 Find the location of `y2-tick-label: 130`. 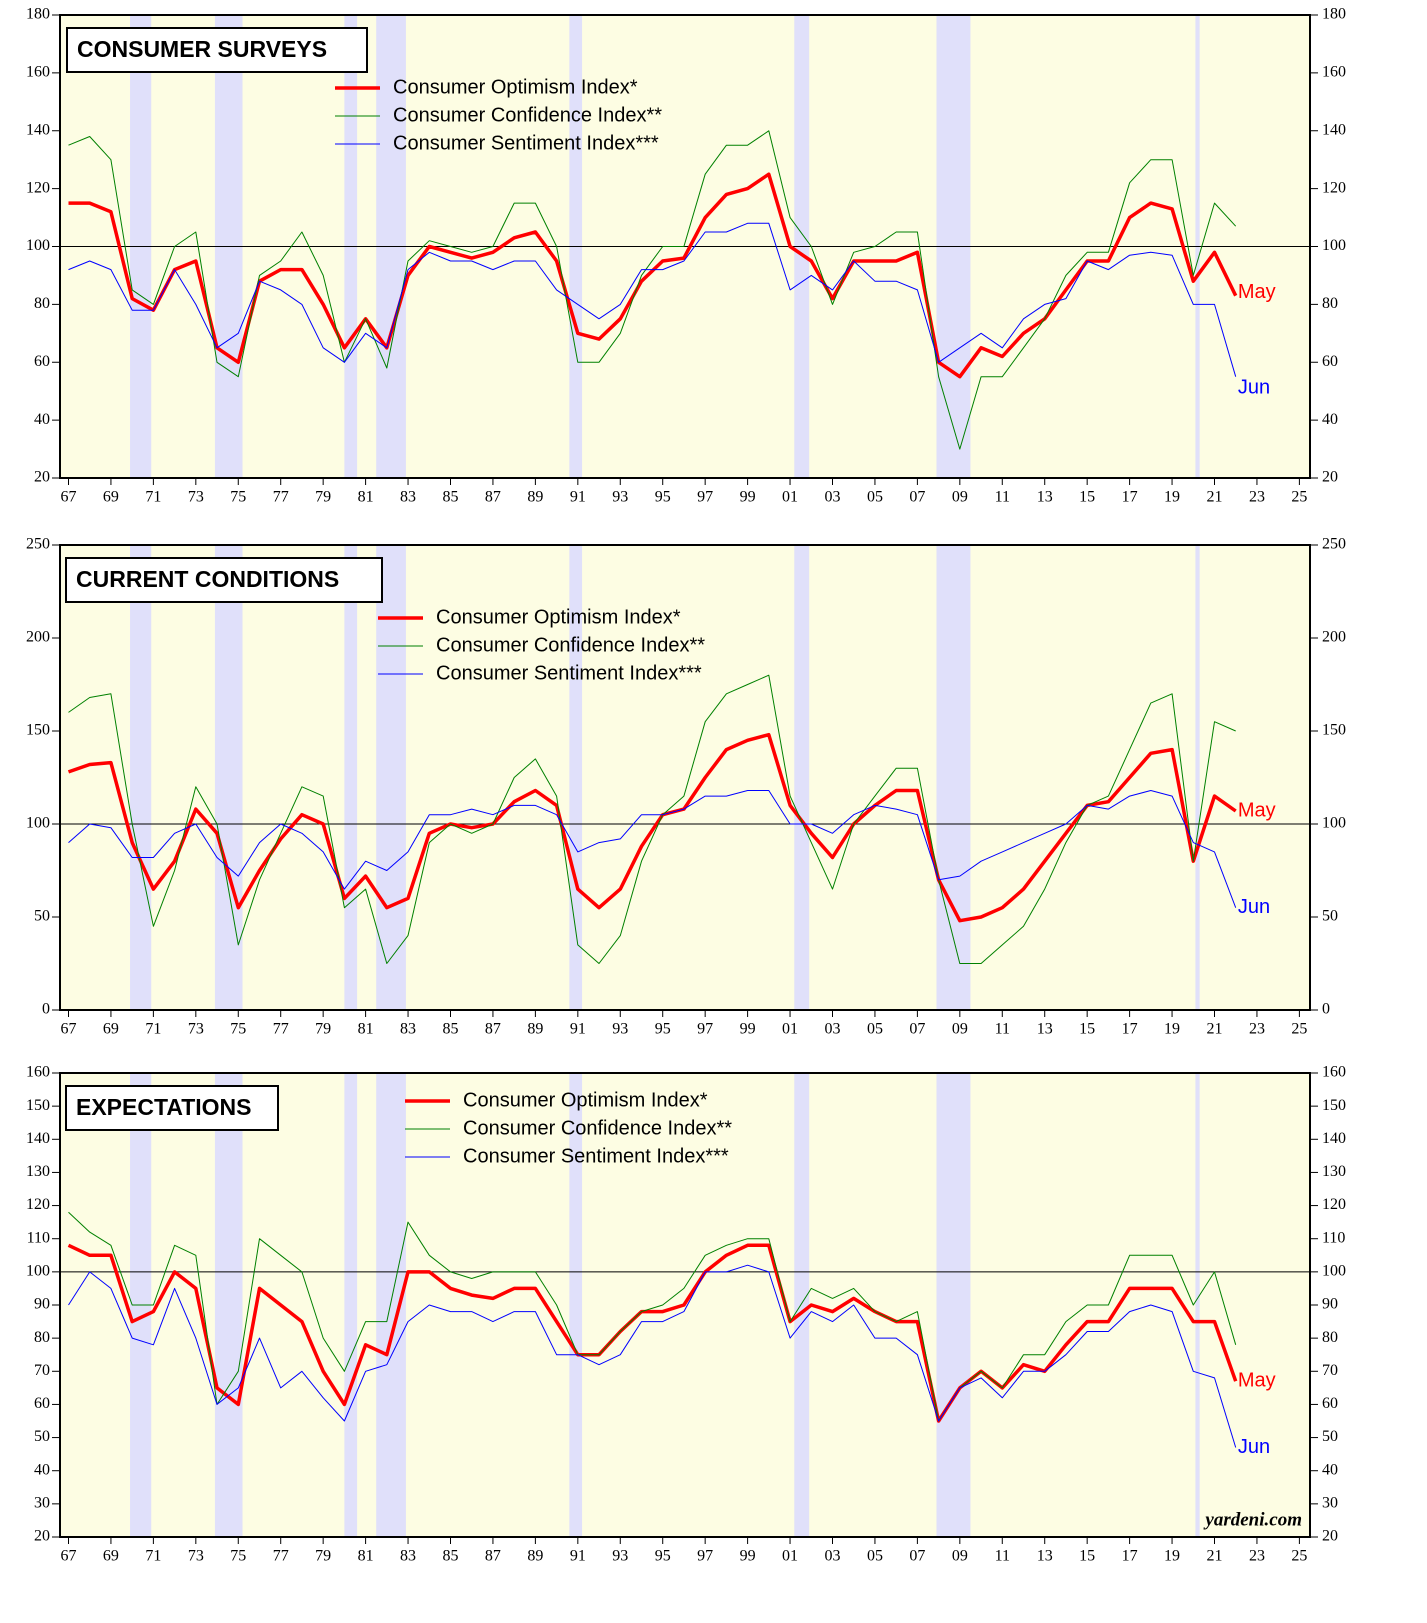

y2-tick-label: 130 is located at coordinates (1334, 1171).